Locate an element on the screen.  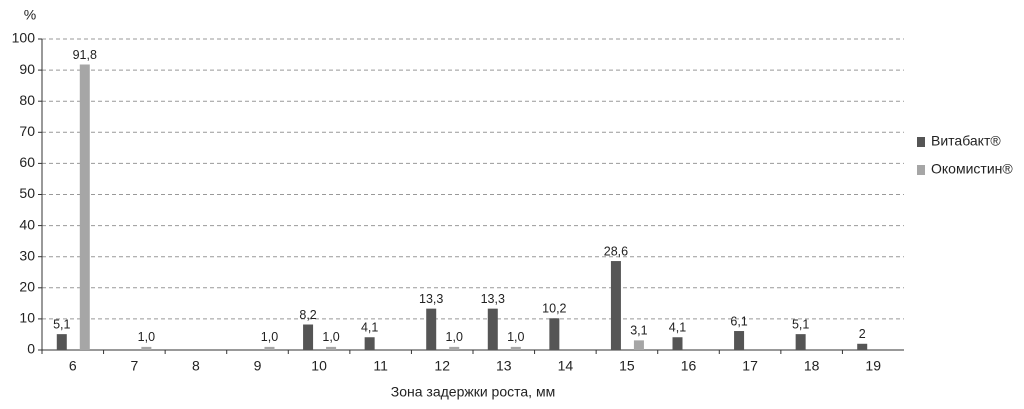
y-tick-label: 50 is located at coordinates (27, 193).